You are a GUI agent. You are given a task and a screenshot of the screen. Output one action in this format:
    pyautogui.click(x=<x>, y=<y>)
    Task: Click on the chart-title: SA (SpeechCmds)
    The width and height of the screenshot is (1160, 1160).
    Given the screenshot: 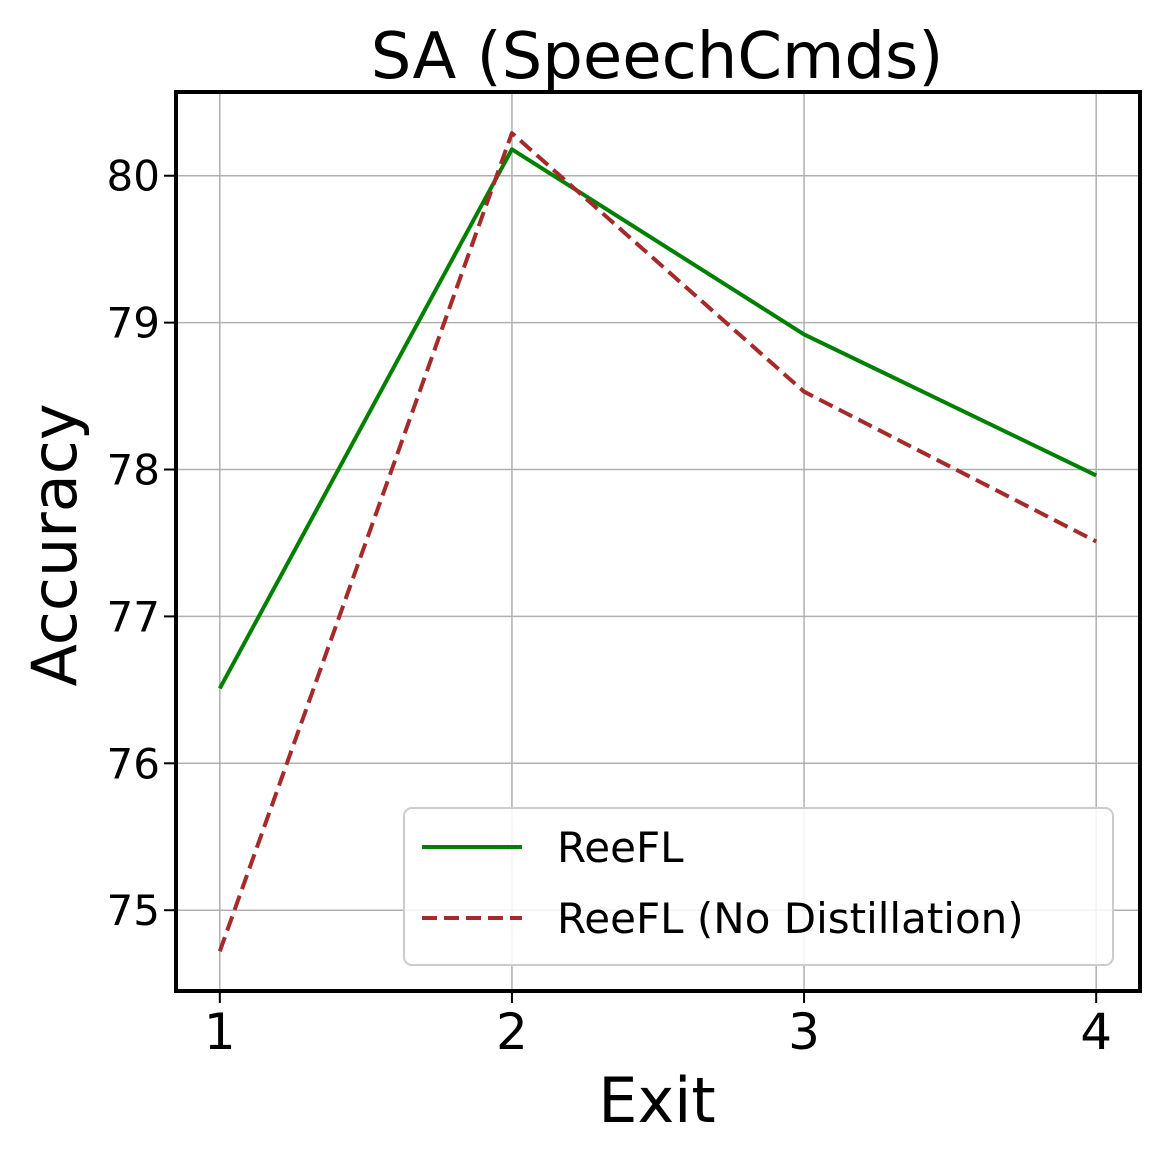 What is the action you would take?
    pyautogui.click(x=657, y=57)
    